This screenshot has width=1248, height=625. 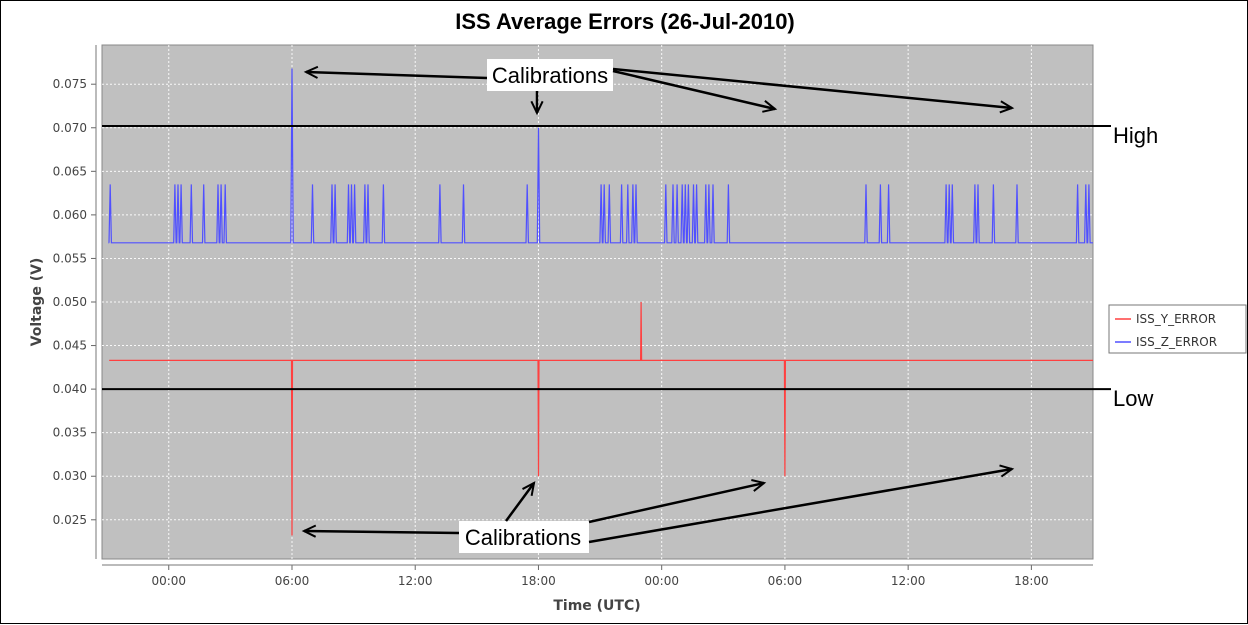 I want to click on annotation-calibrations-top: Calibrations, so click(x=550, y=75).